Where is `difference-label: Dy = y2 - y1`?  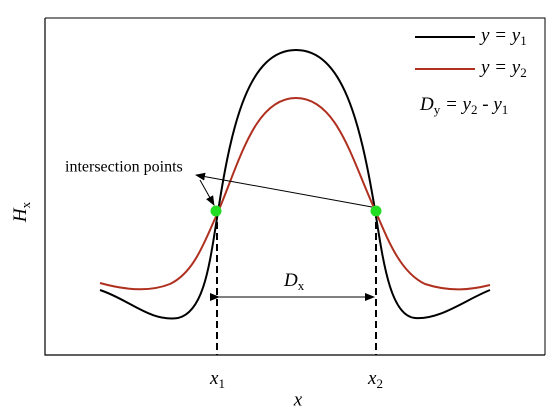
difference-label: Dy = y2 - y1 is located at coordinates (463, 105).